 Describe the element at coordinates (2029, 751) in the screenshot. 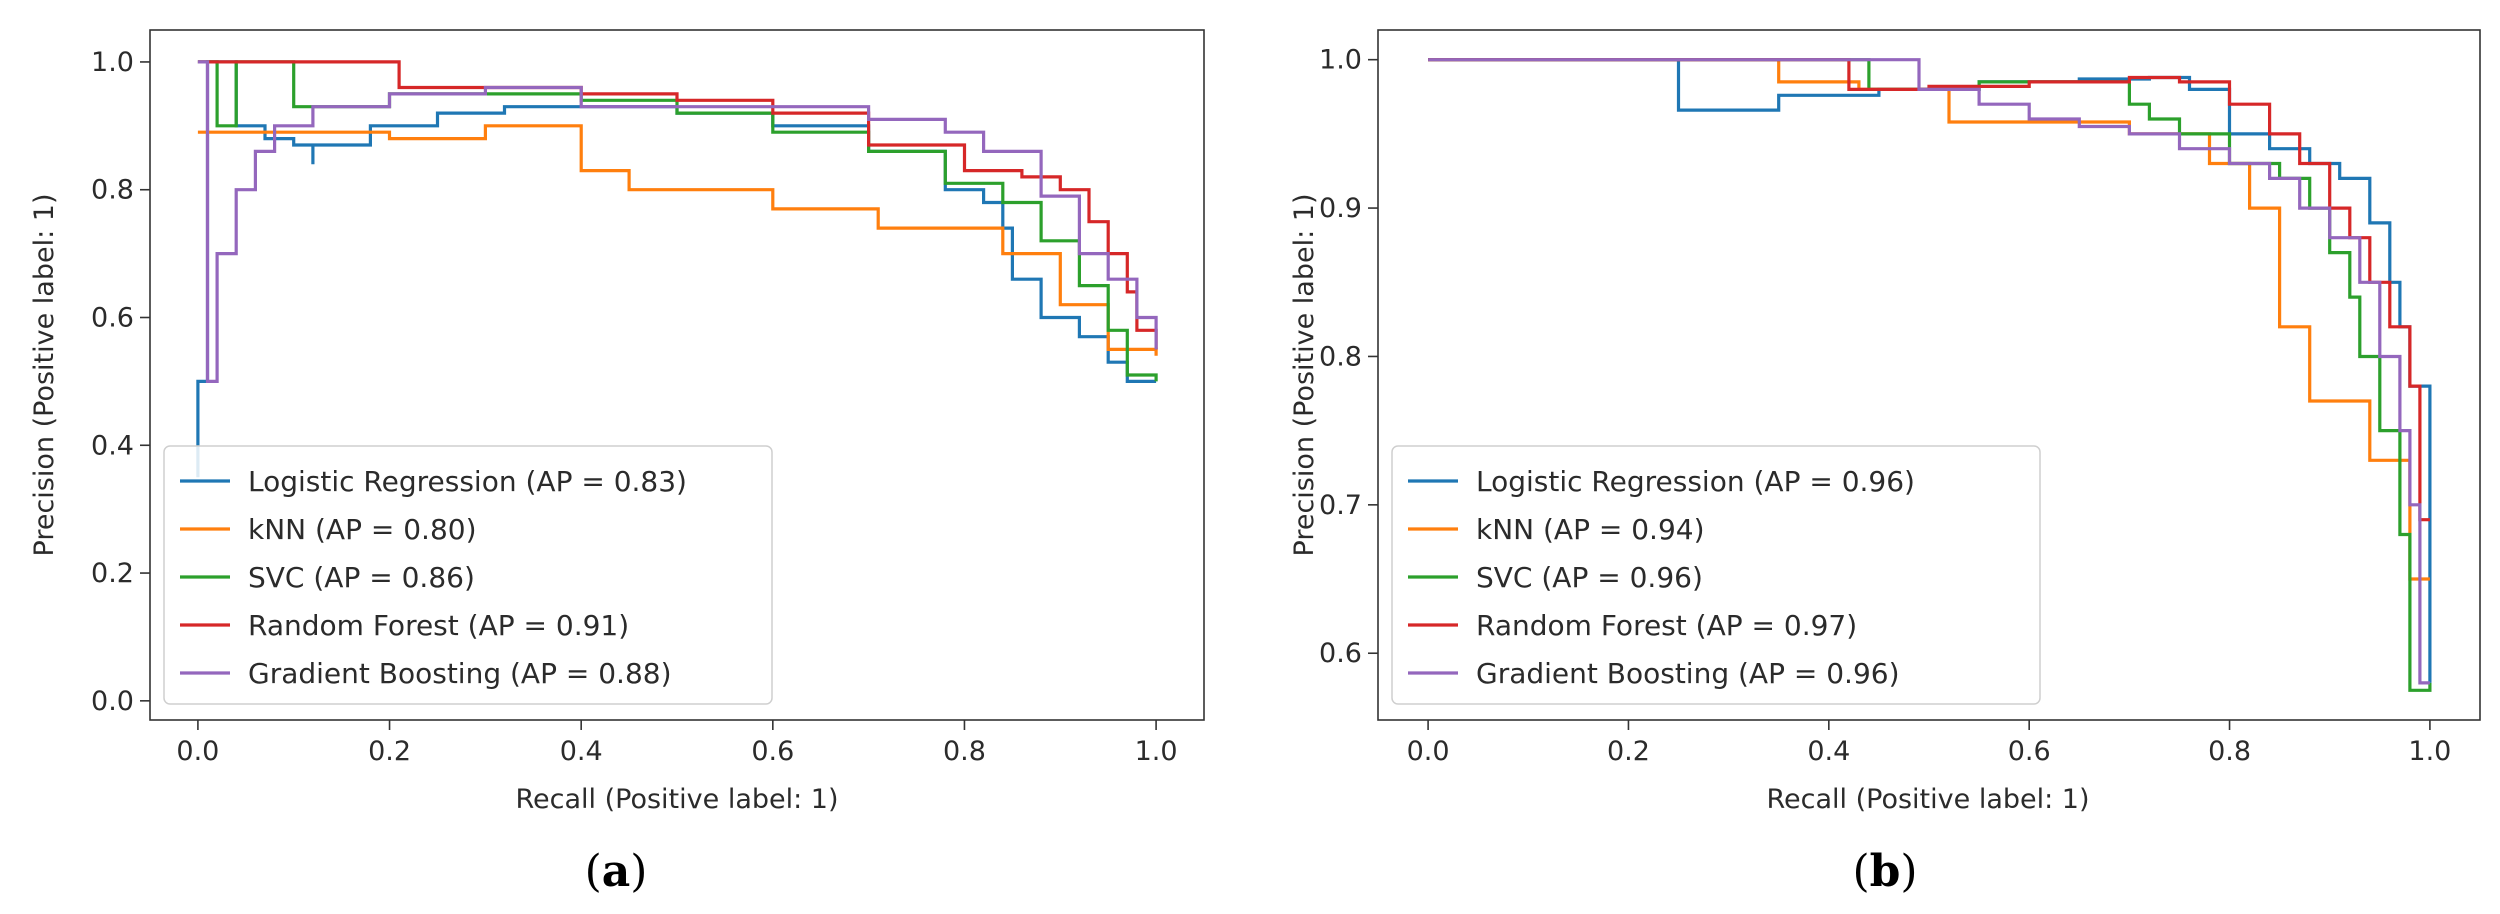

I see `x-tick-label-b-3: 0.6` at that location.